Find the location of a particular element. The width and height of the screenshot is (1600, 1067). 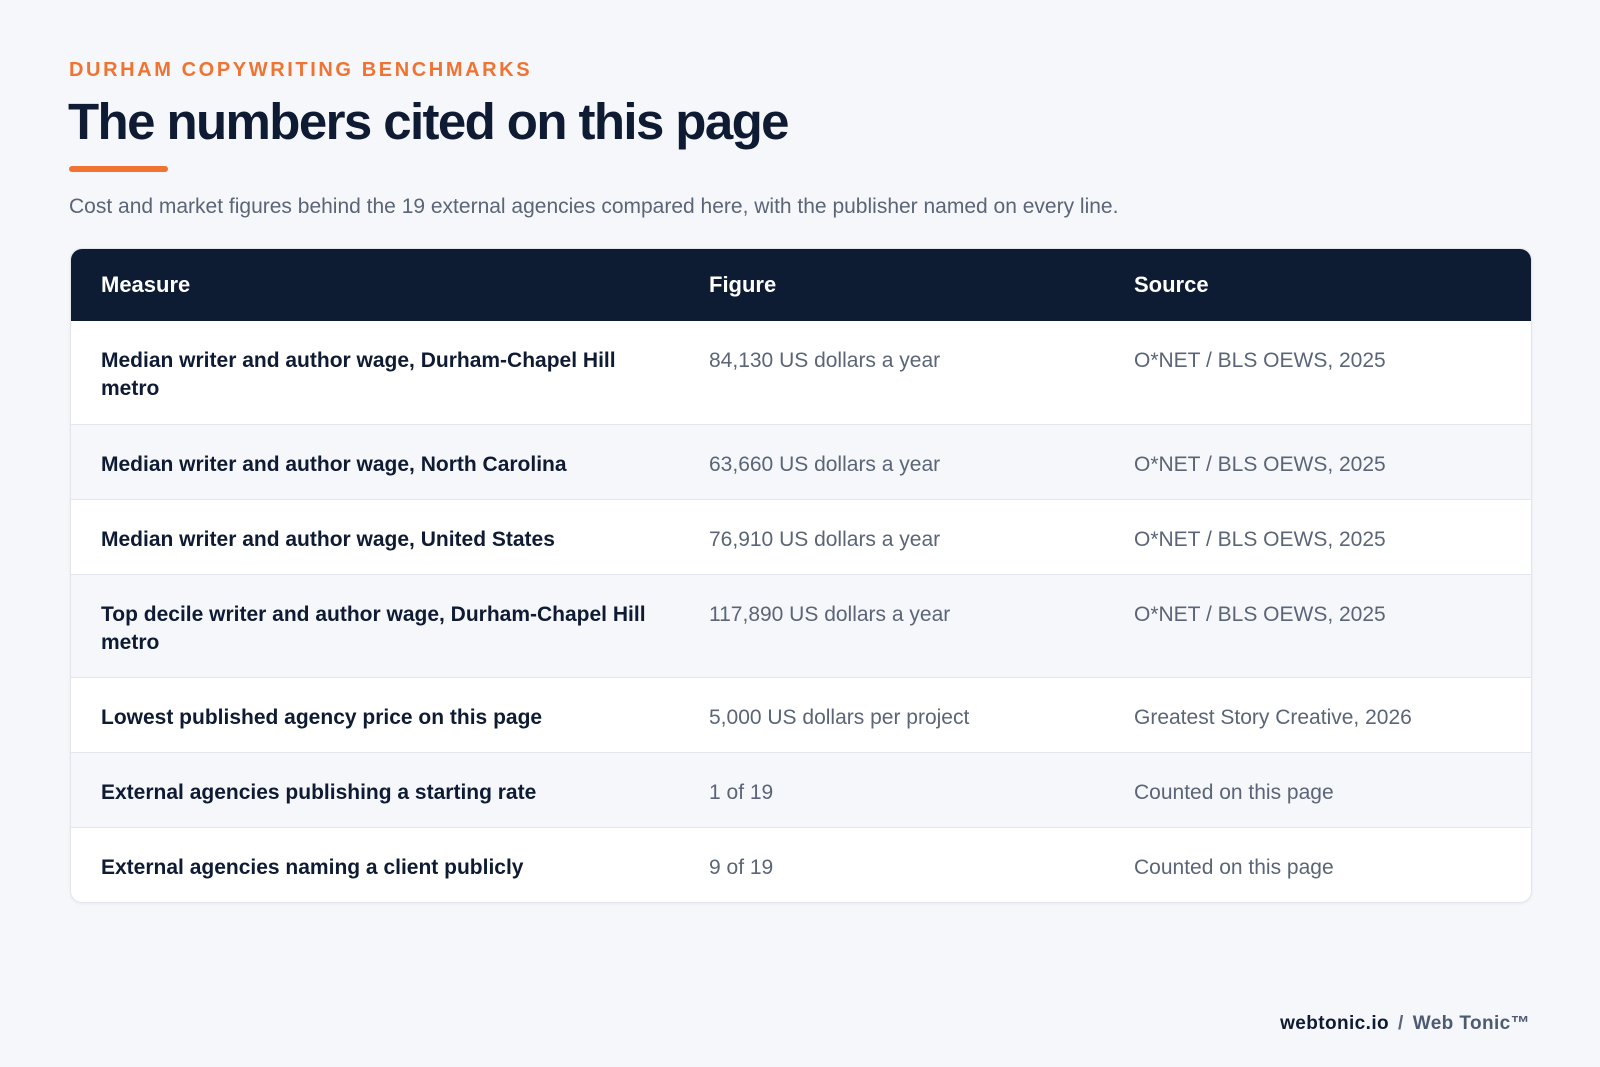

figure-cell: 5,000 US dollars per project is located at coordinates (891, 714).